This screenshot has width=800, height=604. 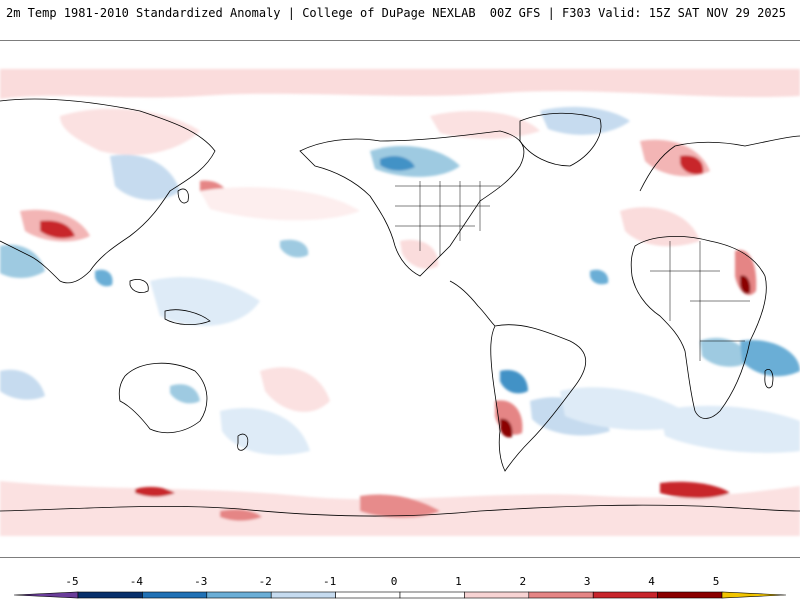 I want to click on colorbar-tick-label: -5, so click(x=71, y=581).